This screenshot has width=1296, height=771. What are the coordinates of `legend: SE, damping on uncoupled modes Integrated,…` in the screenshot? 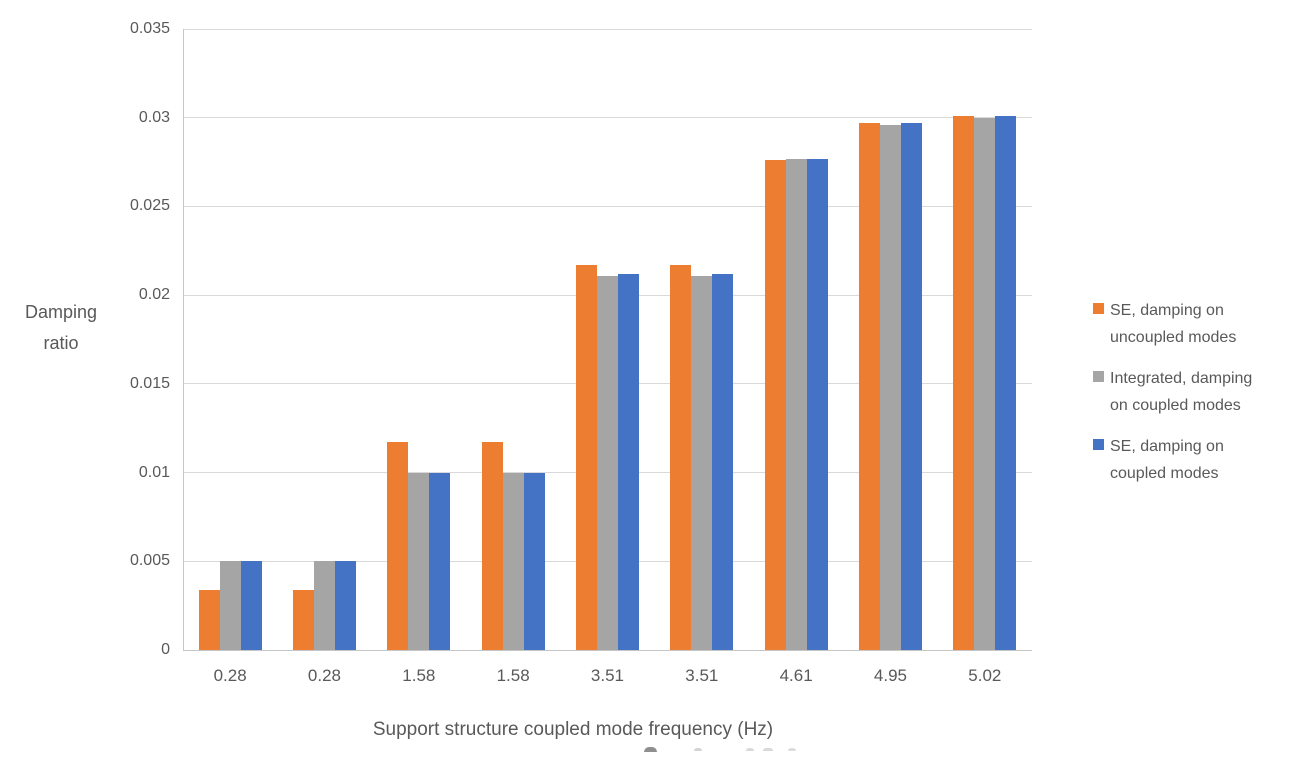 It's located at (1193, 399).